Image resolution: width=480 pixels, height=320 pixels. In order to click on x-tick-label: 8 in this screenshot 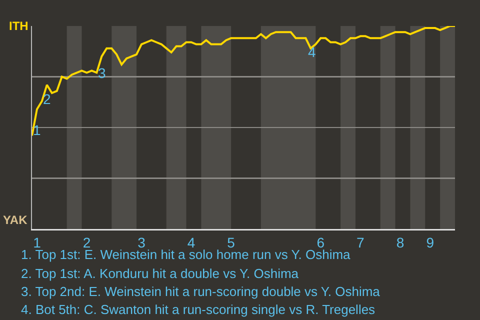, I will do `click(400, 242)`.